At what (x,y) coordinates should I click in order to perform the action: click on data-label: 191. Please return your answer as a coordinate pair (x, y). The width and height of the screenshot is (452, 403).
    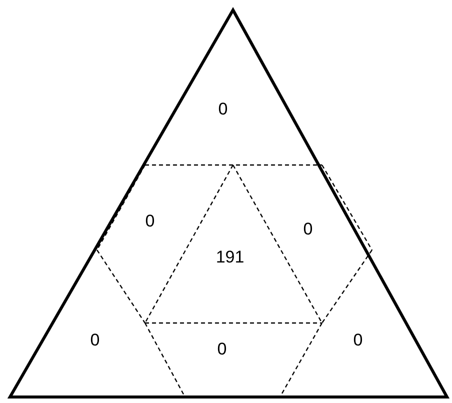
    Looking at the image, I should click on (230, 256).